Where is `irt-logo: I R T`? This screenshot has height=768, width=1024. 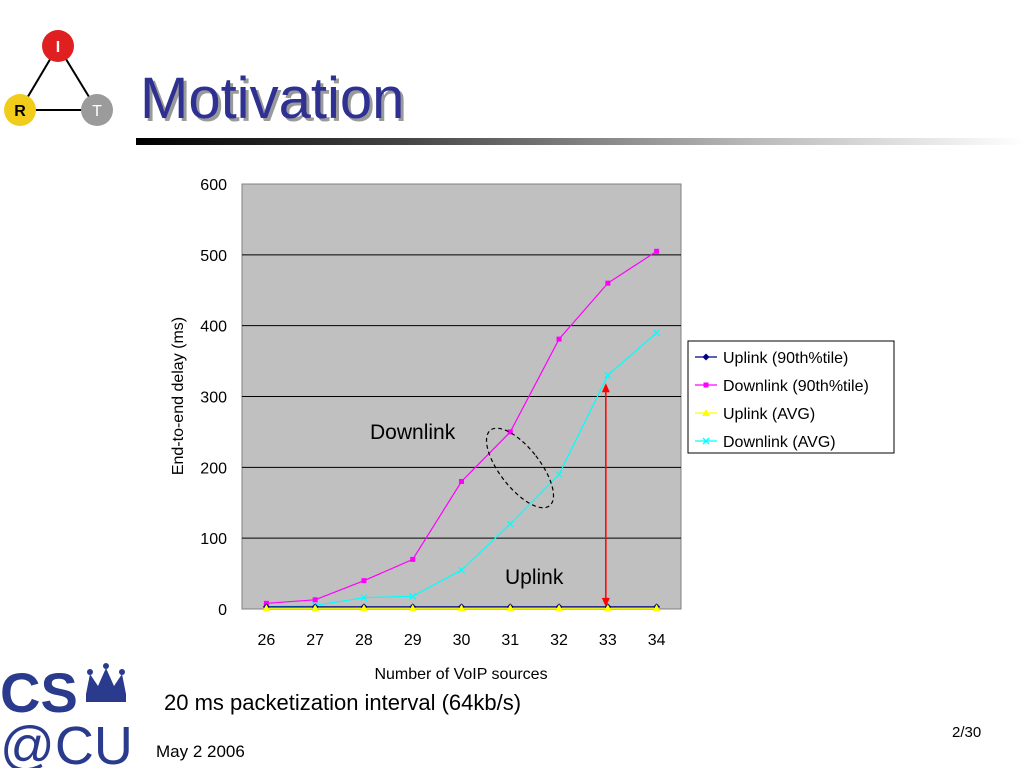 irt-logo: I R T is located at coordinates (58, 78).